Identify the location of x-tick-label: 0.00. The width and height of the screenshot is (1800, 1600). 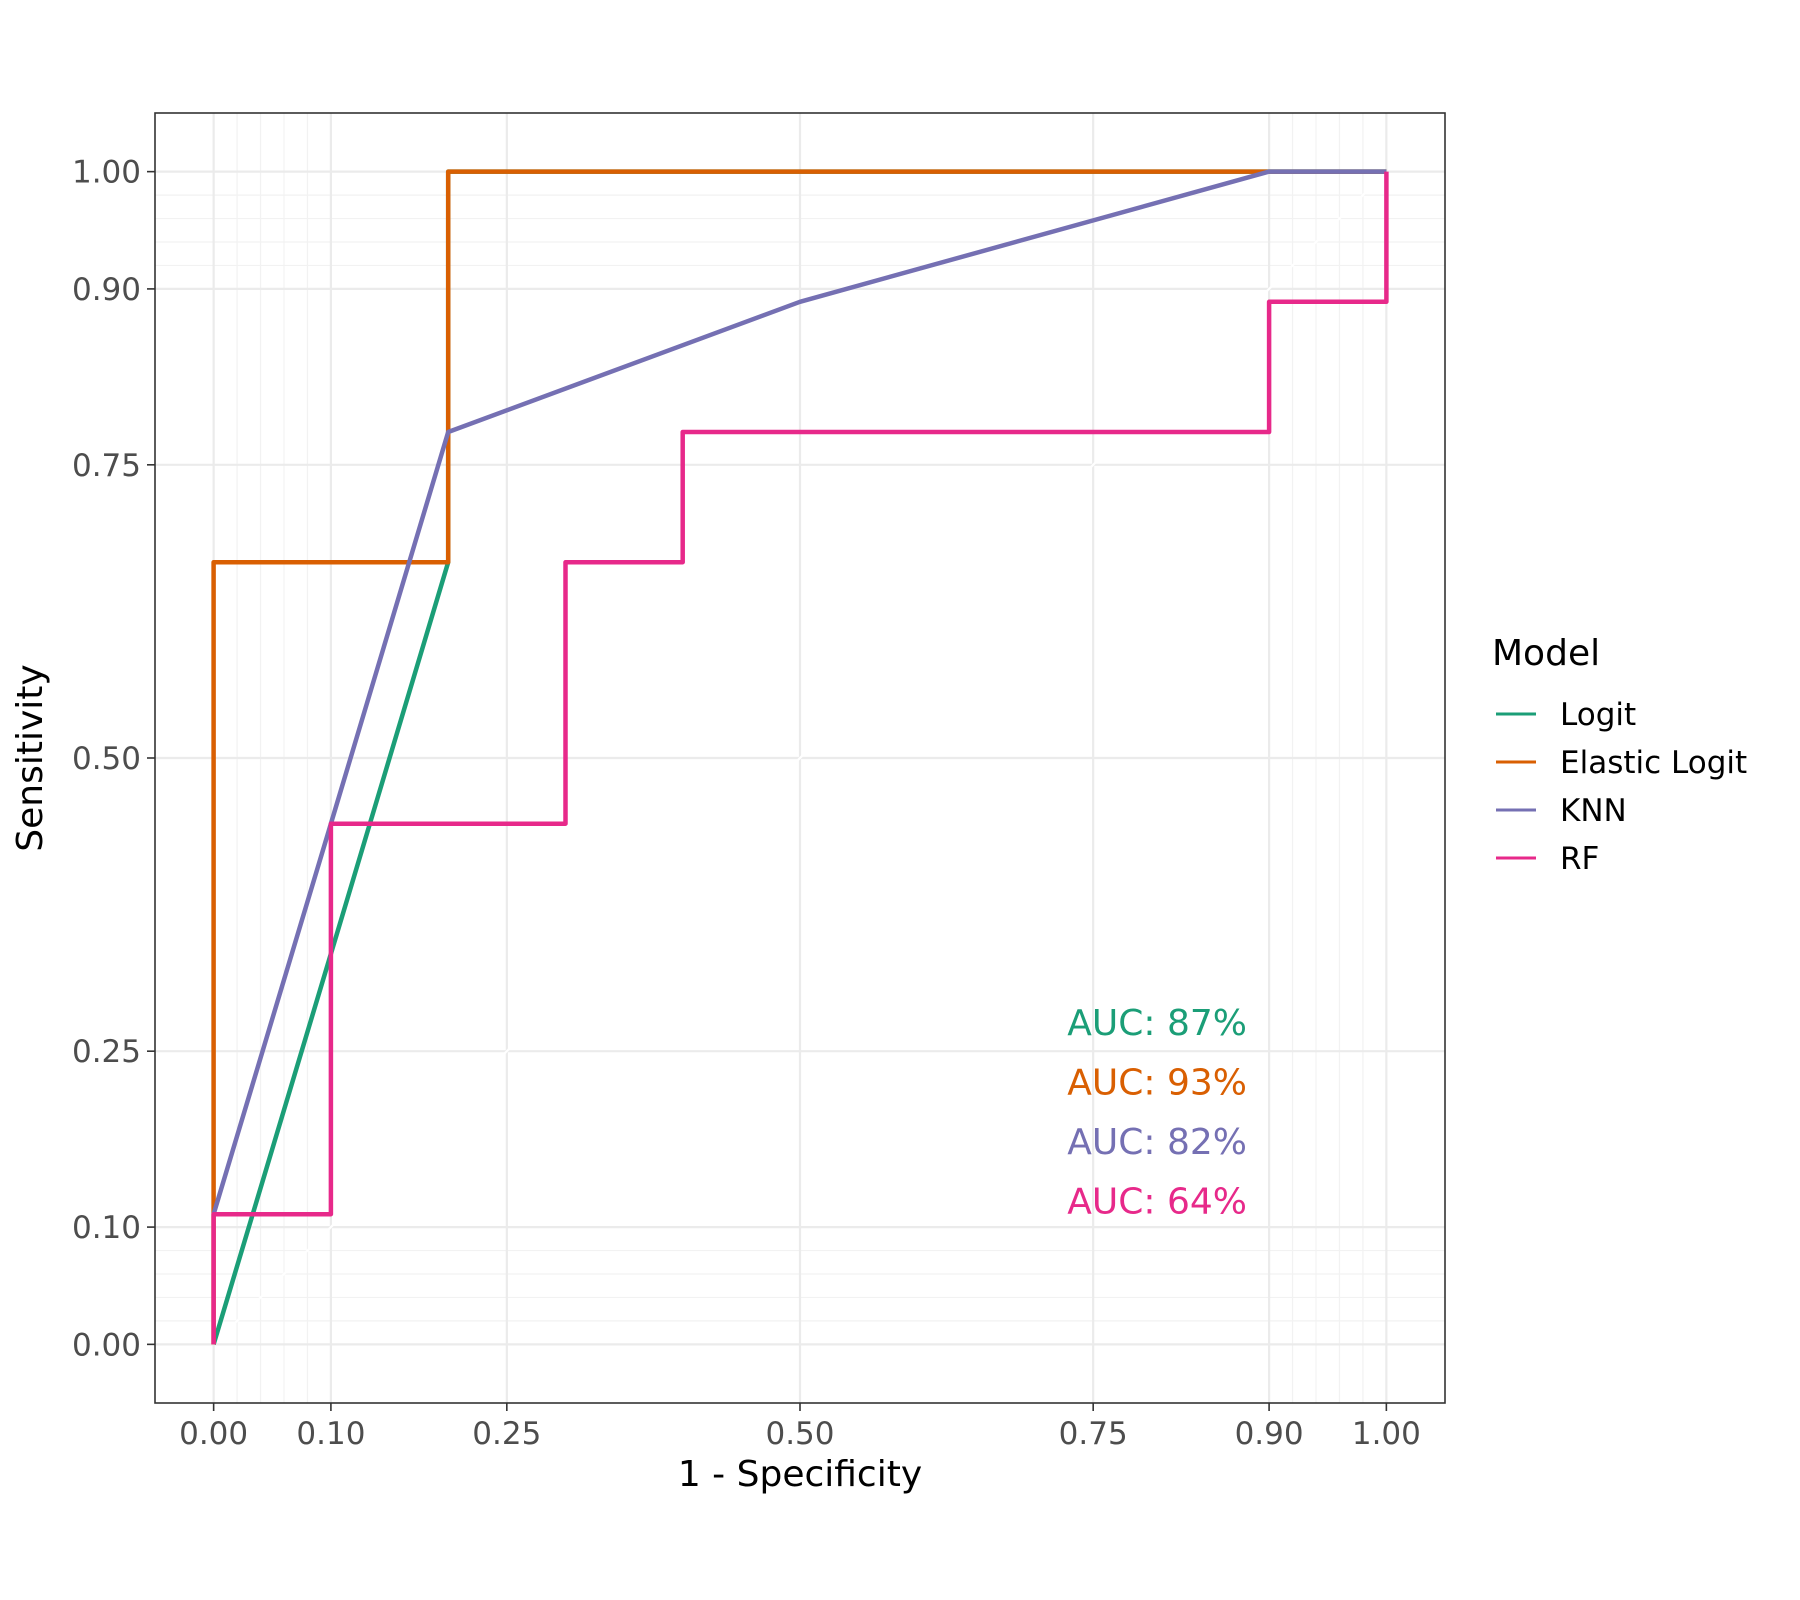
(213, 1434).